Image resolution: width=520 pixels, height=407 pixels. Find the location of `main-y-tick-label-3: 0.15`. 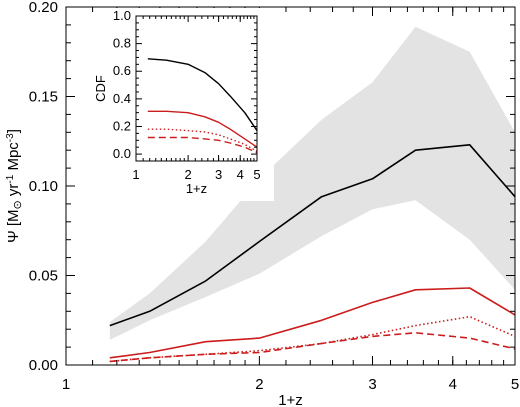

main-y-tick-label-3: 0.15 is located at coordinates (43, 97).